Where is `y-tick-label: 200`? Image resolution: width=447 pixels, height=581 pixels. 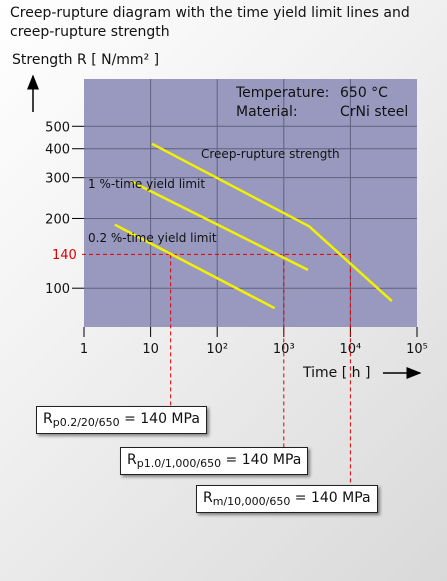 y-tick-label: 200 is located at coordinates (57, 219).